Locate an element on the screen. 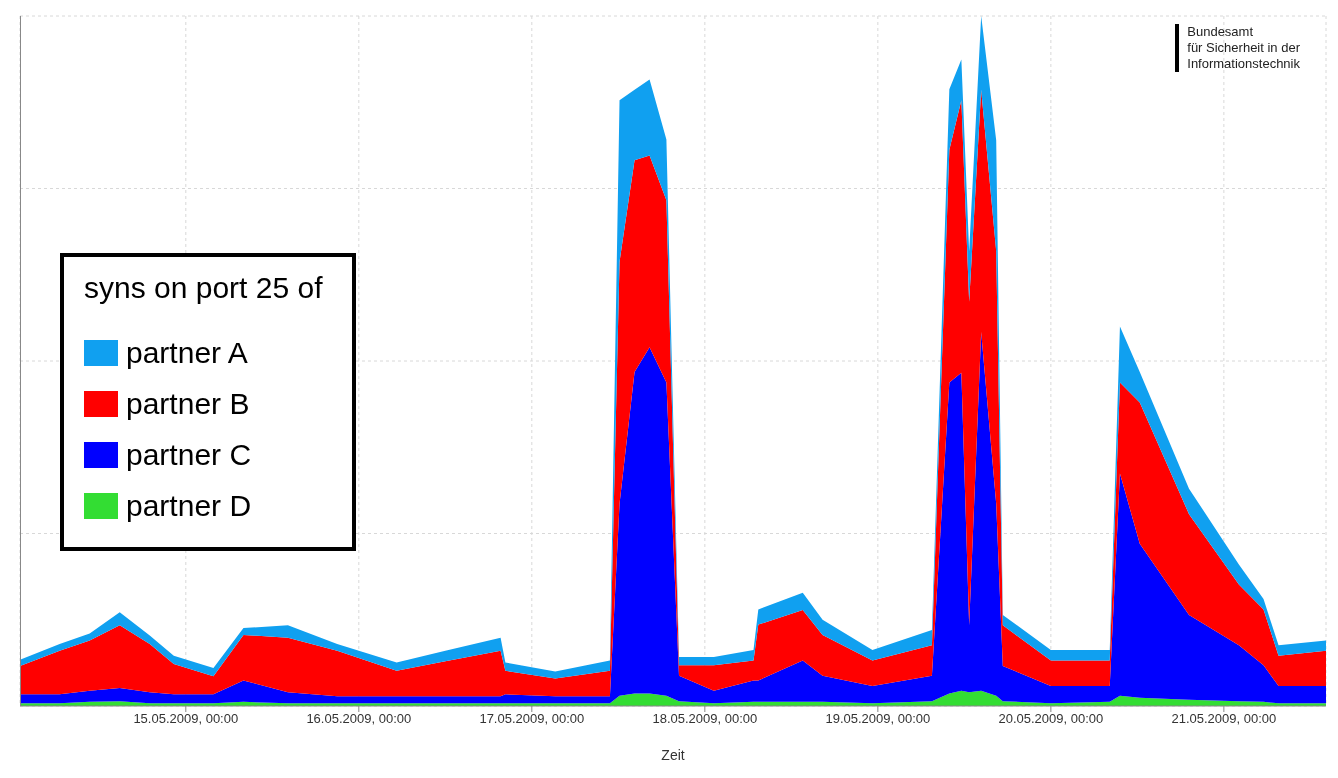 The height and width of the screenshot is (778, 1338). legend-label: partner B is located at coordinates (188, 403).